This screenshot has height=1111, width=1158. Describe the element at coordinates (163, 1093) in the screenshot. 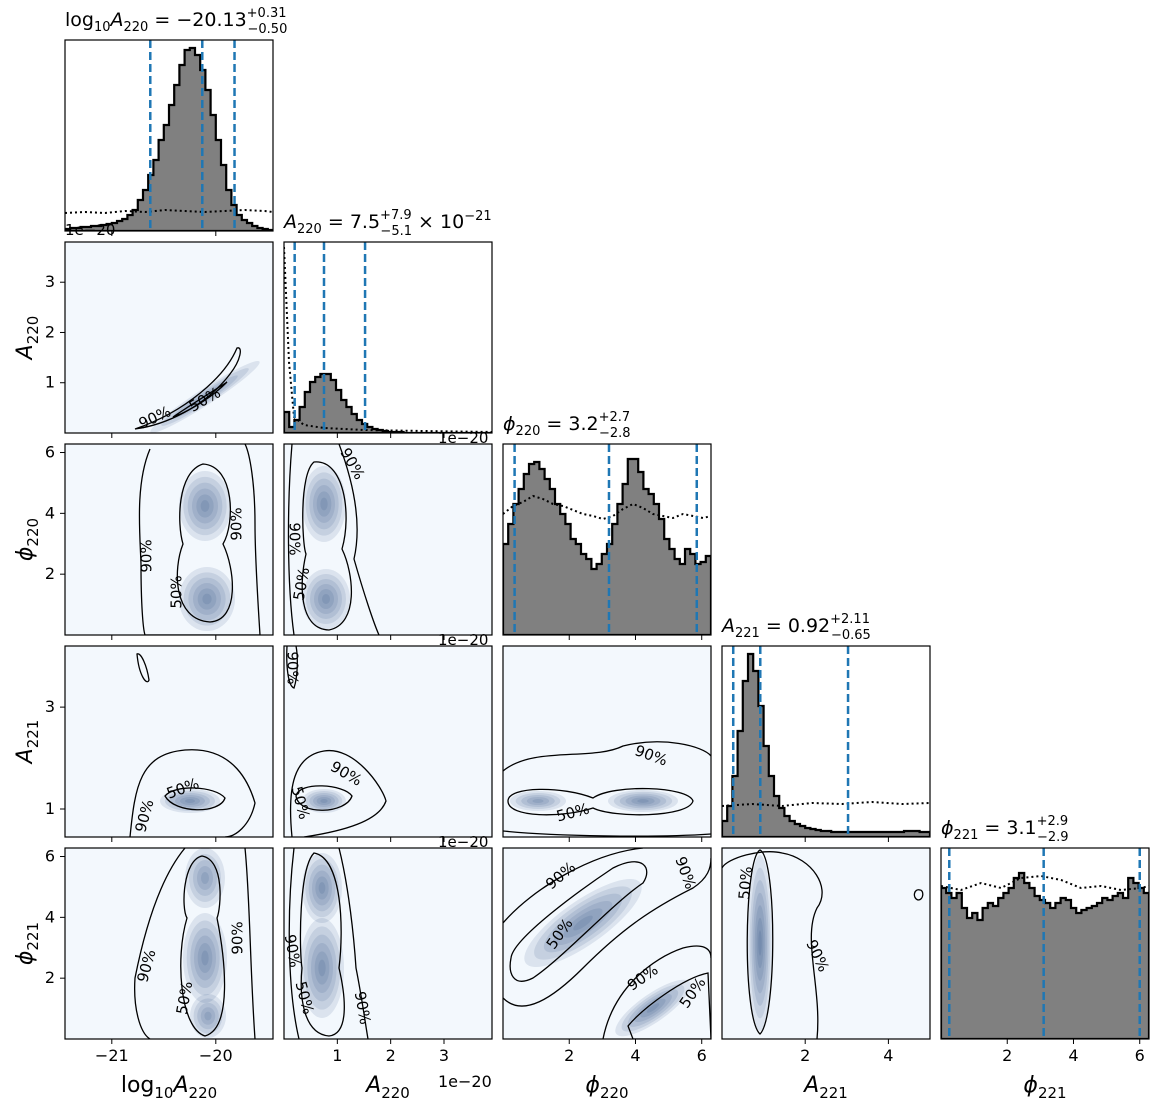

I see `label-sub: 10` at that location.